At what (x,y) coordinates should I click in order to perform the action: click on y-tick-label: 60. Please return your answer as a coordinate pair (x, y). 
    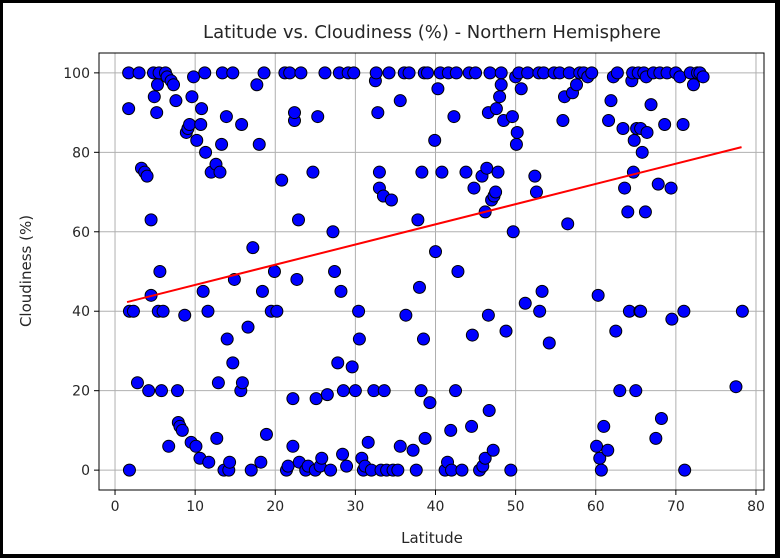
    Looking at the image, I should click on (81, 233).